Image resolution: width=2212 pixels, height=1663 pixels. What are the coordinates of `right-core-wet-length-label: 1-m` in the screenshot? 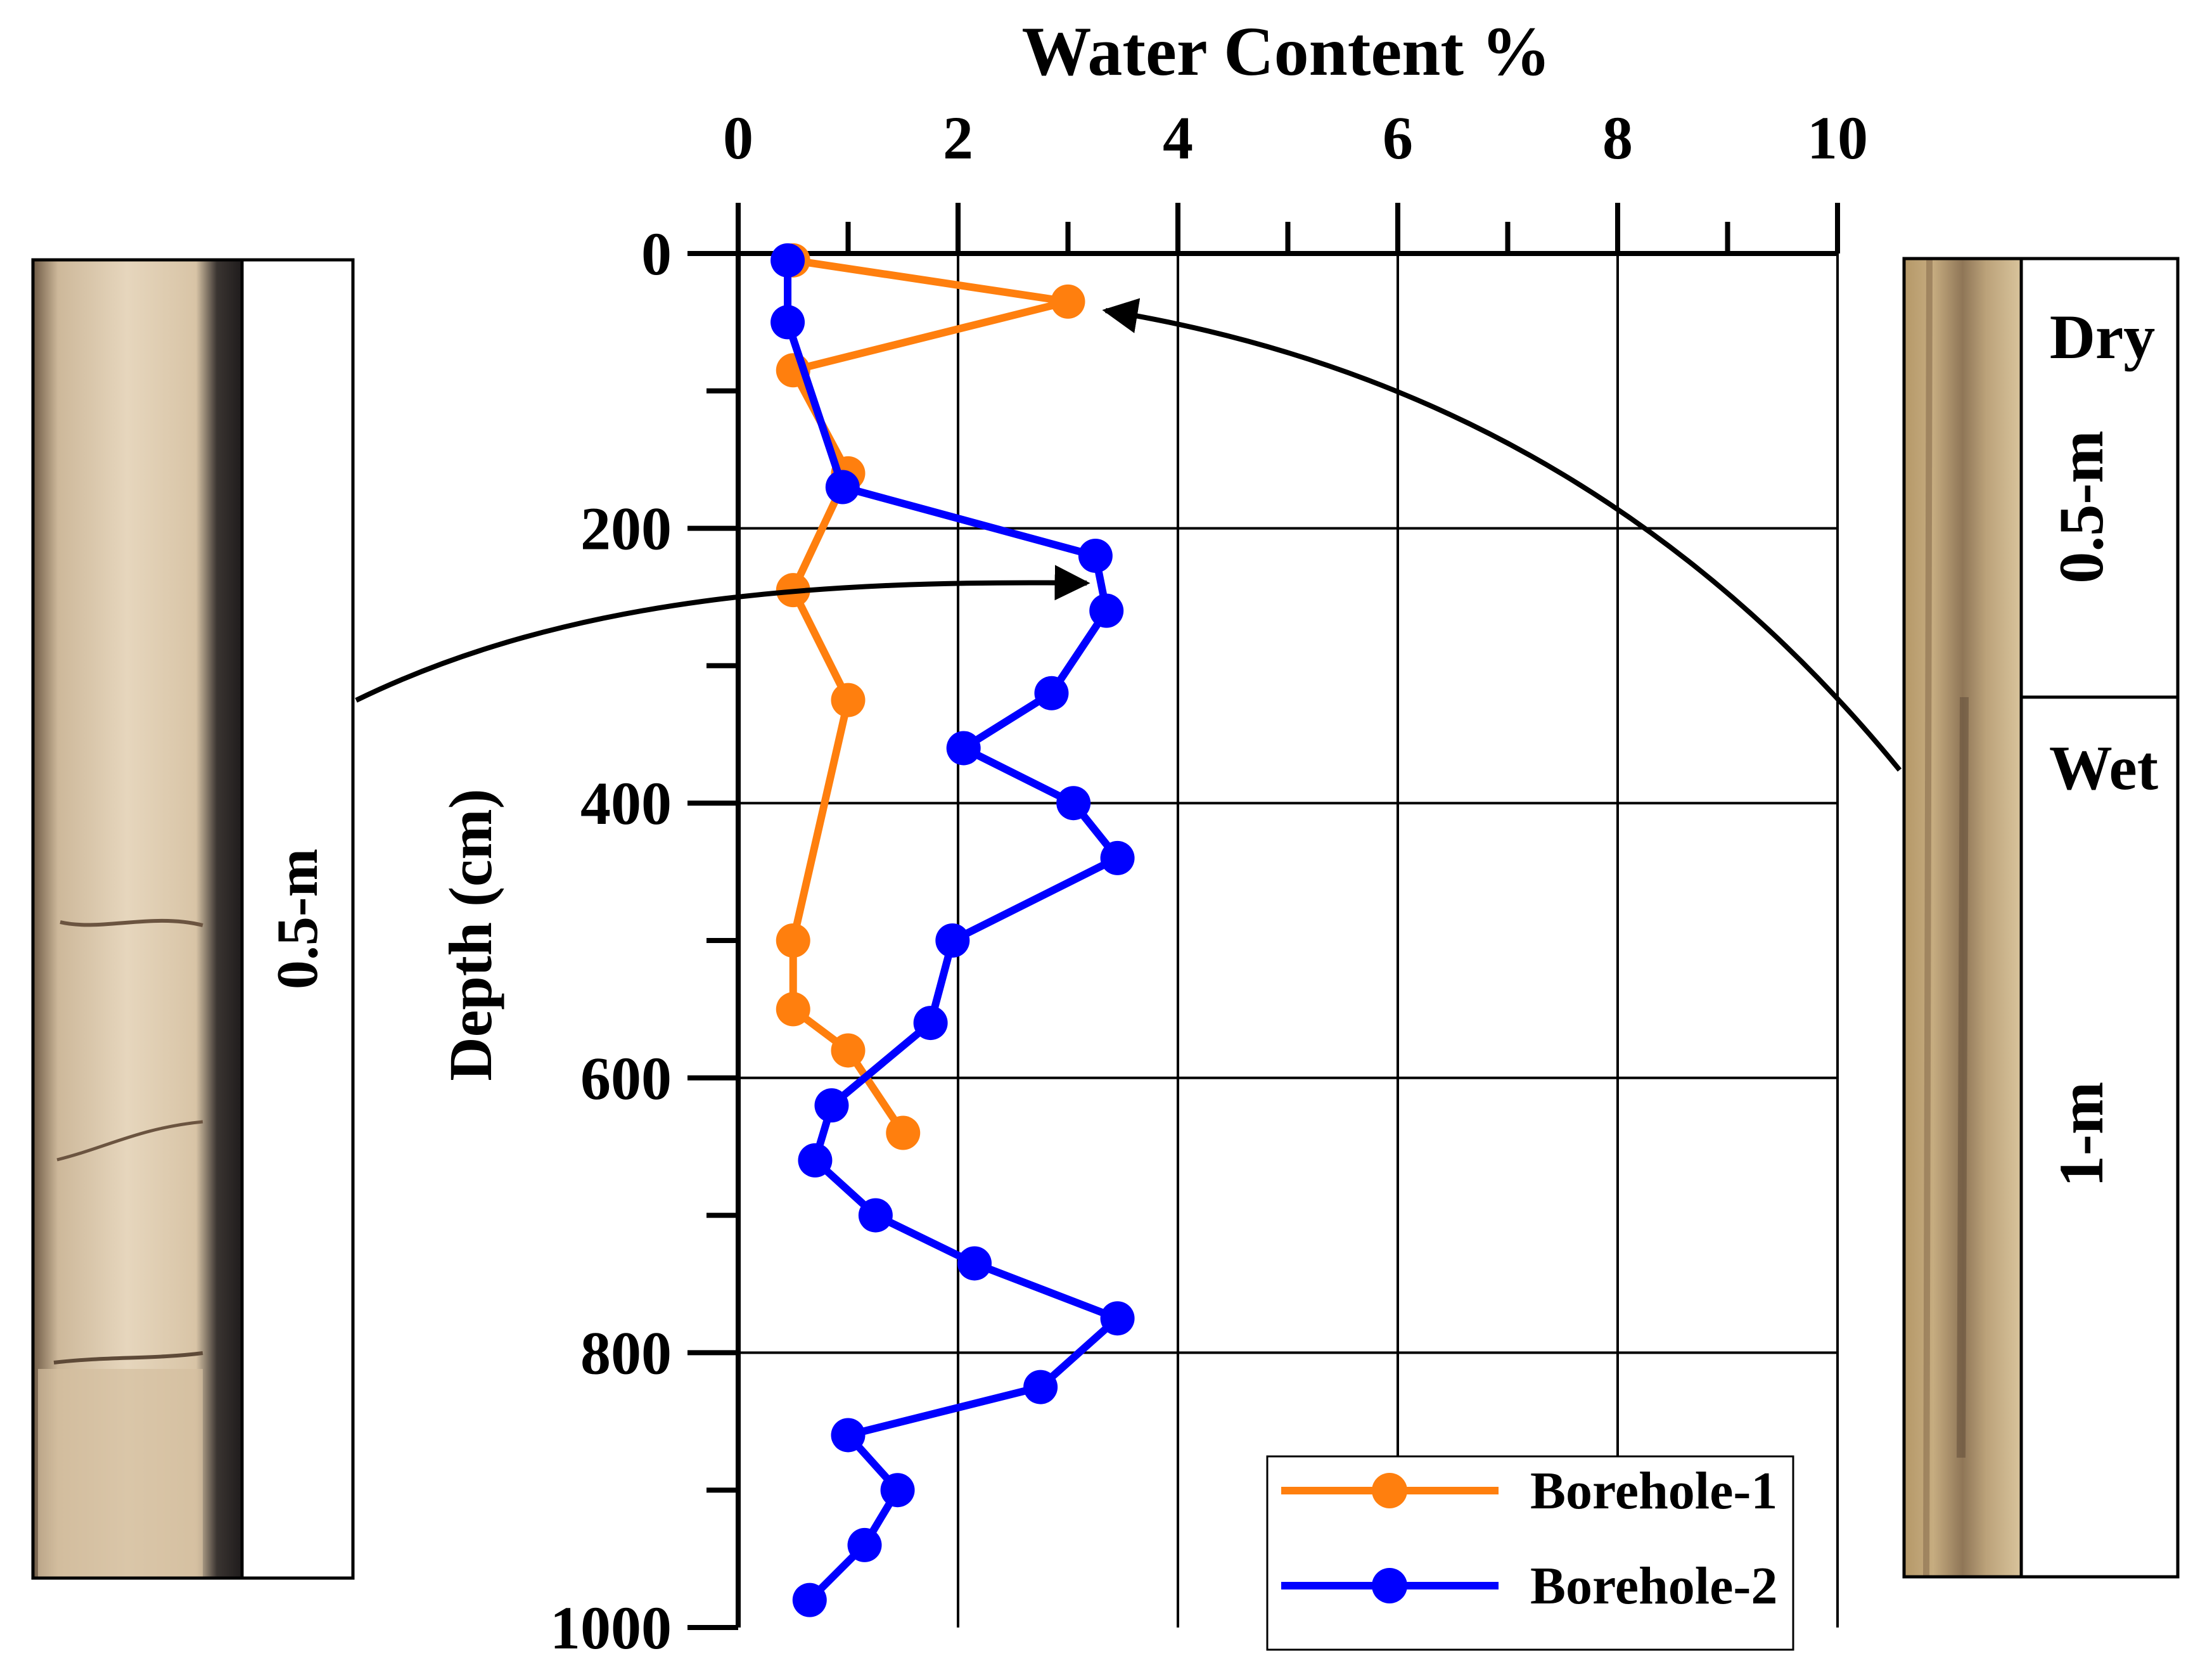 It's located at (2081, 1135).